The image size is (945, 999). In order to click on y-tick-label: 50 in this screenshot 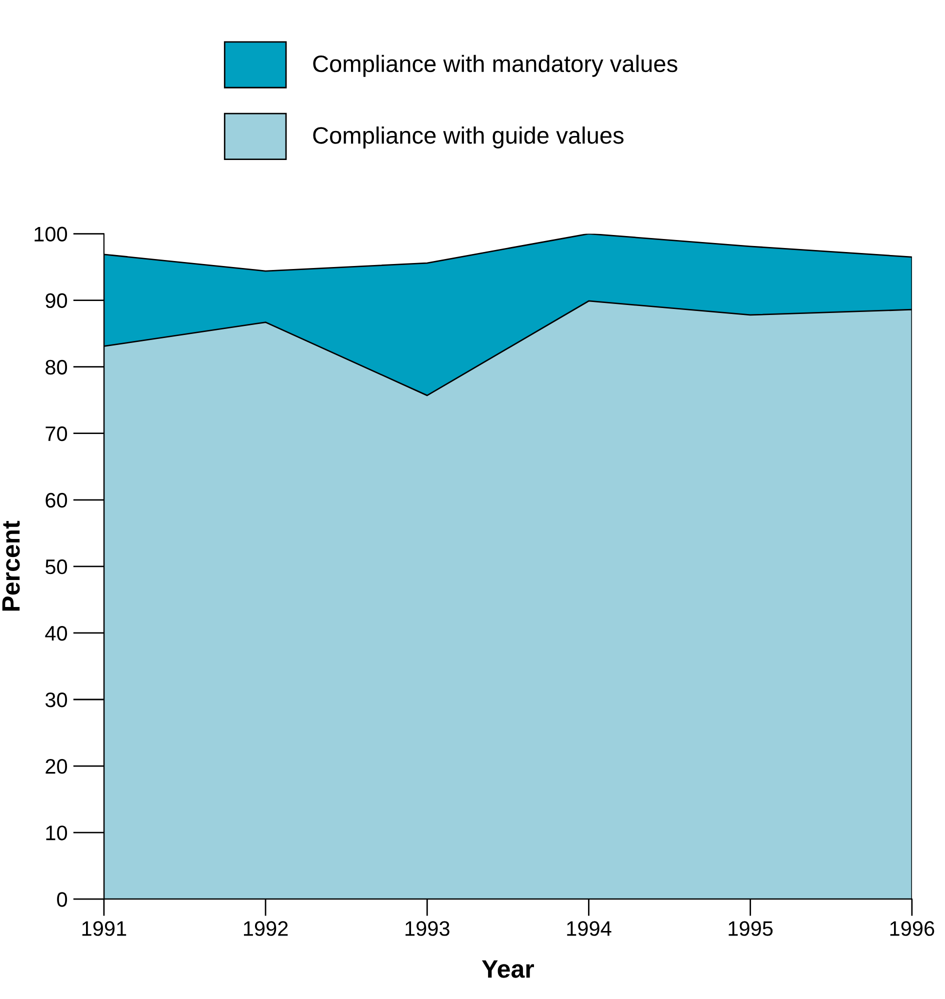, I will do `click(57, 566)`.